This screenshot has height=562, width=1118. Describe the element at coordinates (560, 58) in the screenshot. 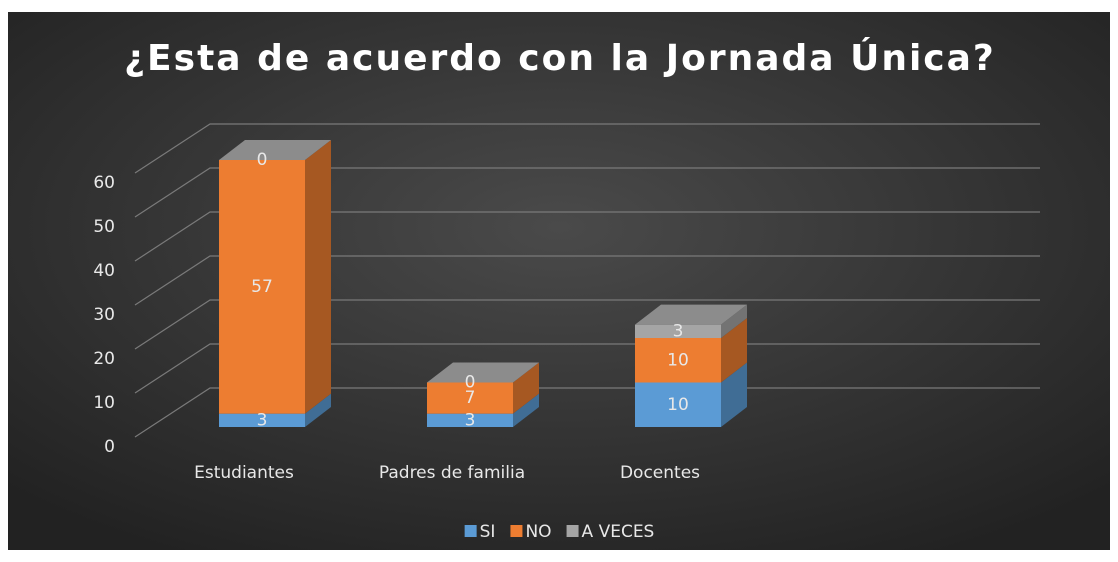

I see `chart-title: ¿Esta de acuerdo con la Jornada Única?` at that location.